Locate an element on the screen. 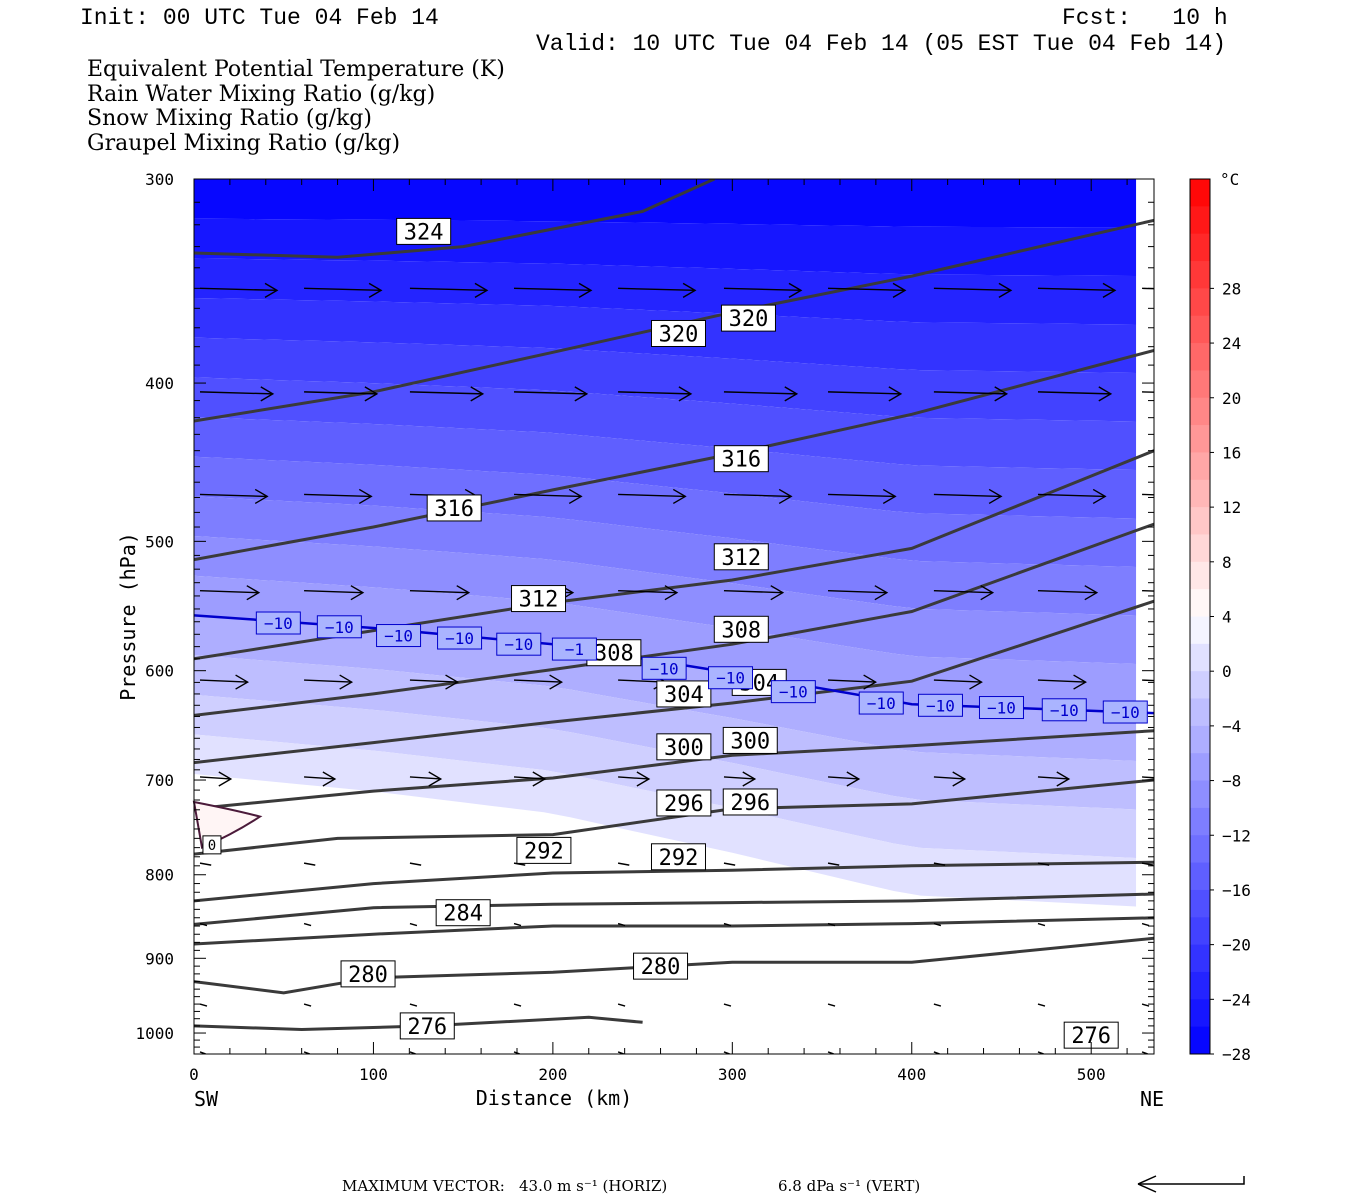 The height and width of the screenshot is (1200, 1350). theta-e-label: 280 is located at coordinates (661, 966).